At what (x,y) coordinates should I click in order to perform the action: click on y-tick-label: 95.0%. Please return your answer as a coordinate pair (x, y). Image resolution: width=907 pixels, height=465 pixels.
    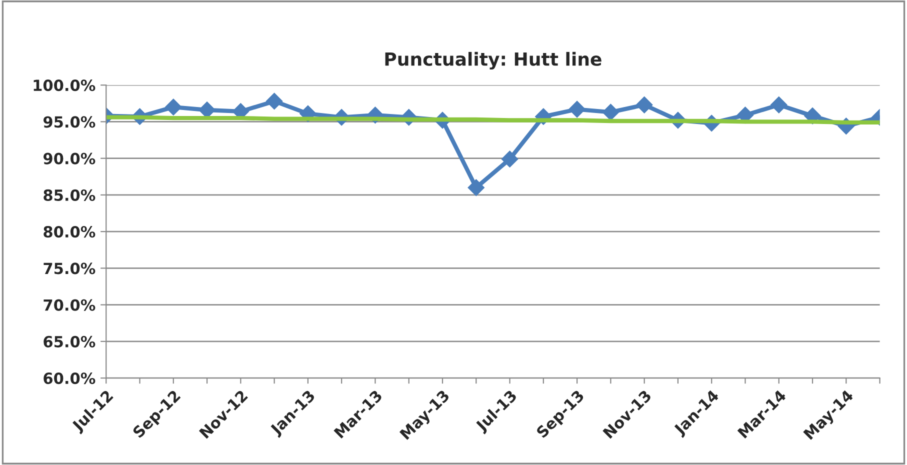
    Looking at the image, I should click on (69, 122).